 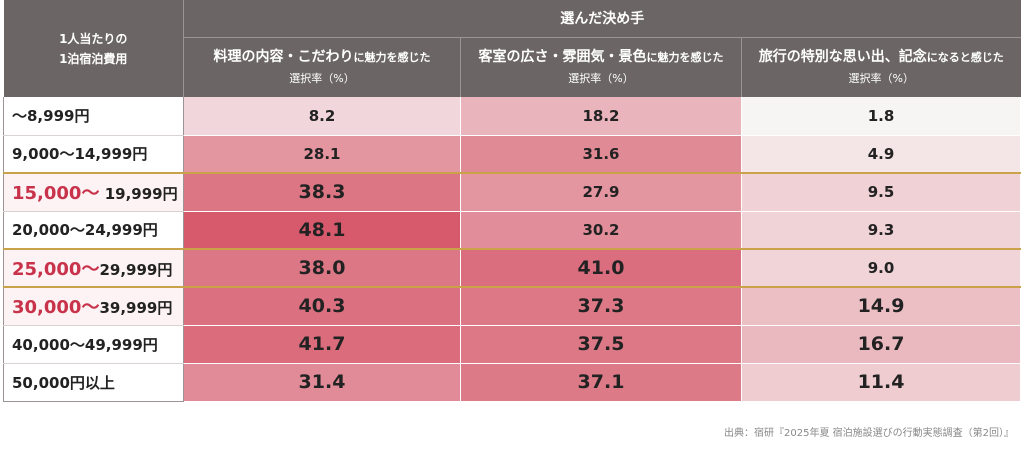 What do you see at coordinates (881, 154) in the screenshot?
I see `heatmap-cell: 4.9` at bounding box center [881, 154].